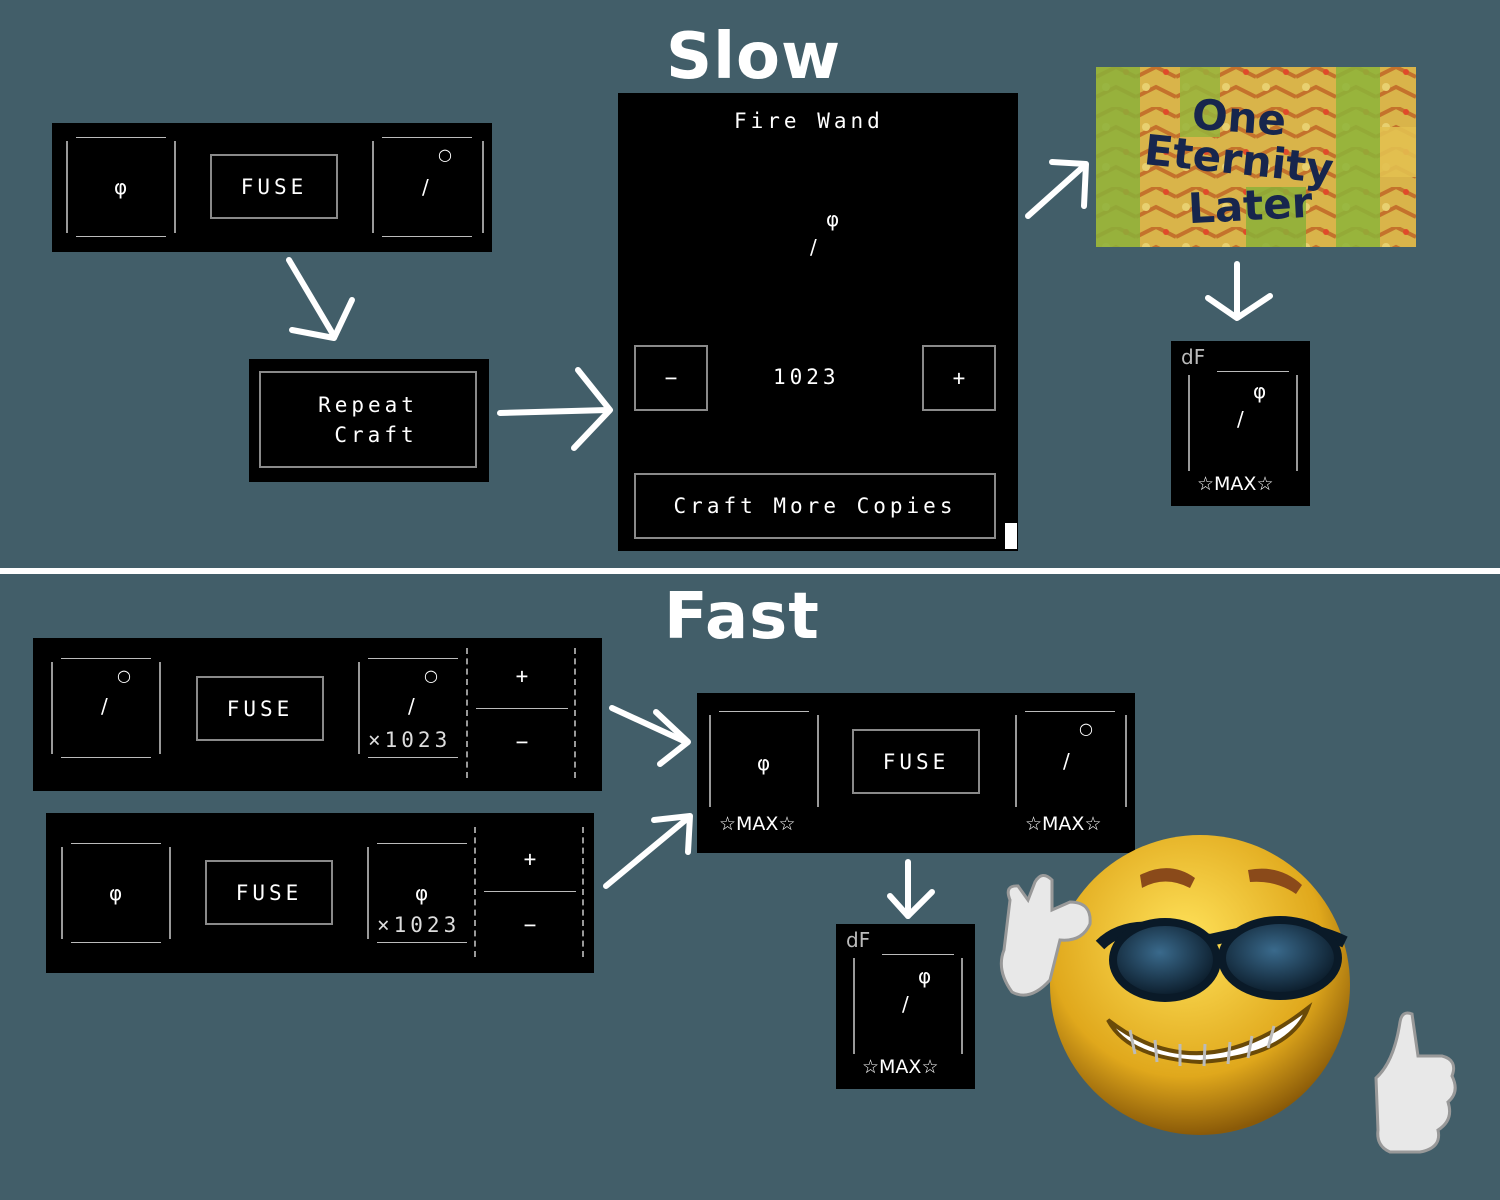  I want to click on repeat-craft-button: Repeat Craft, so click(368, 419).